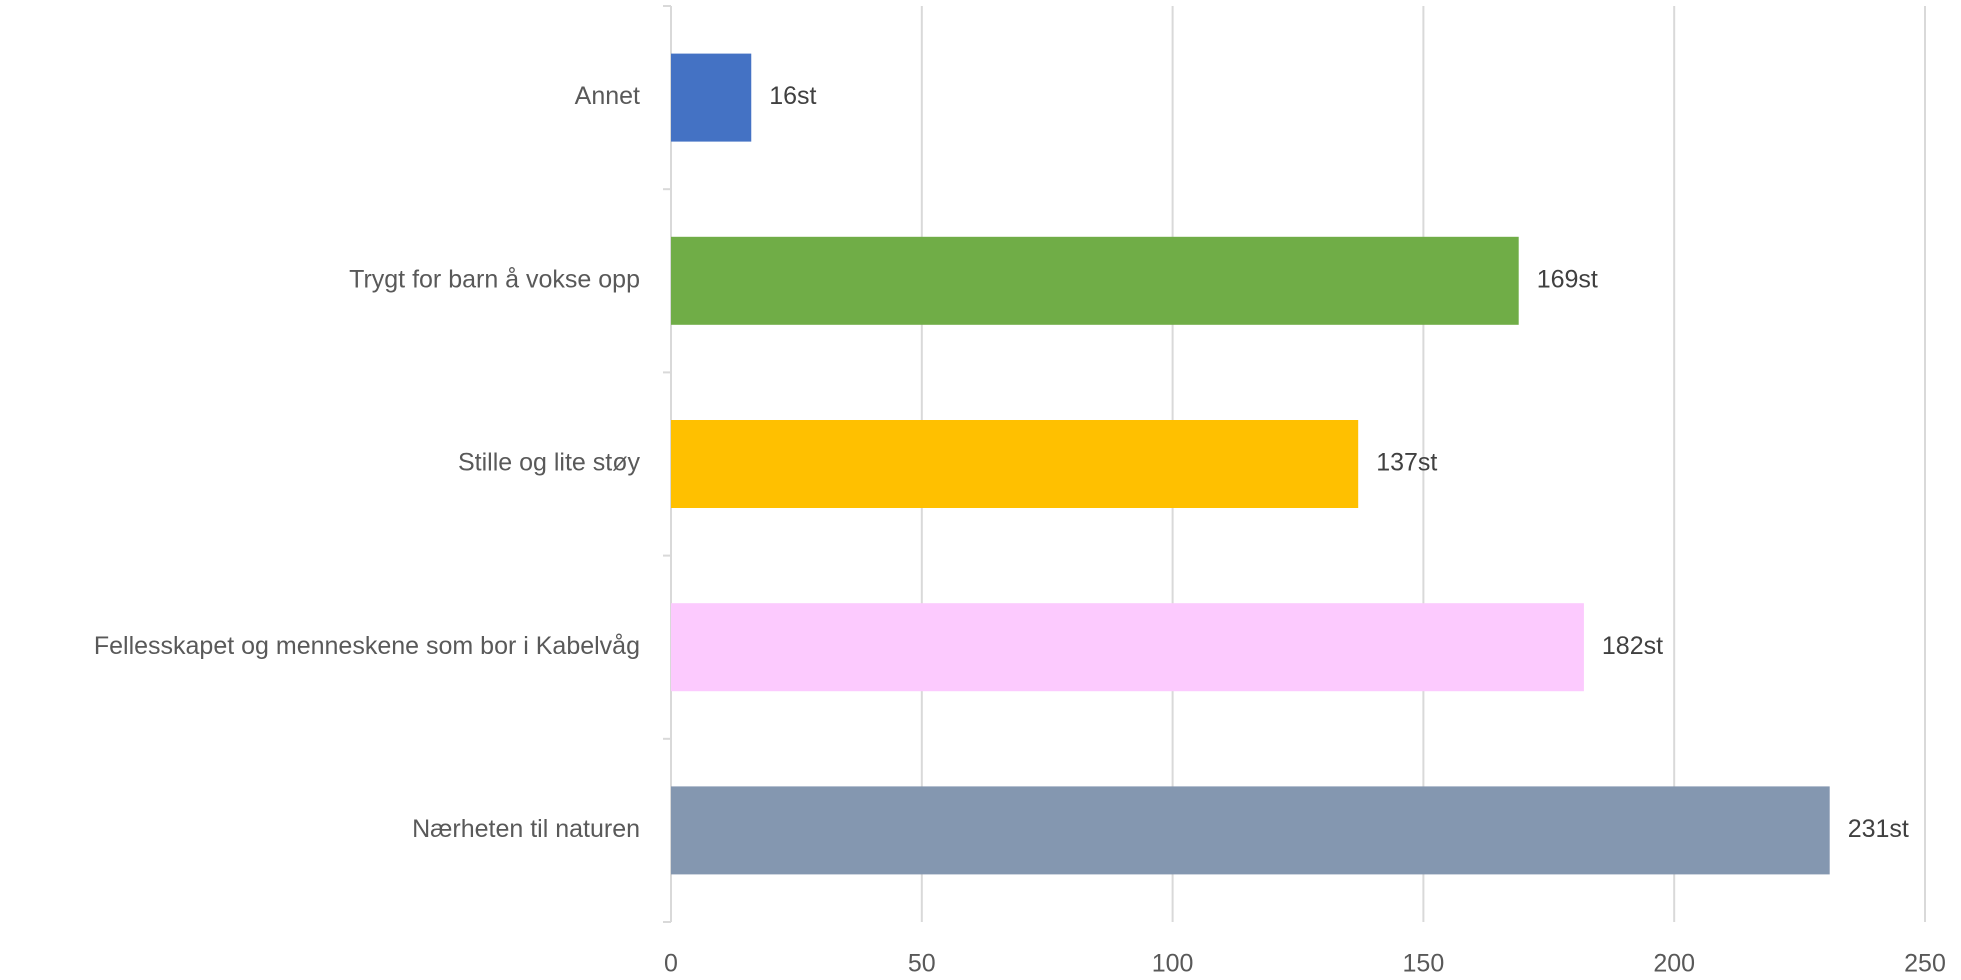  I want to click on value-label: 169st, so click(1567, 279).